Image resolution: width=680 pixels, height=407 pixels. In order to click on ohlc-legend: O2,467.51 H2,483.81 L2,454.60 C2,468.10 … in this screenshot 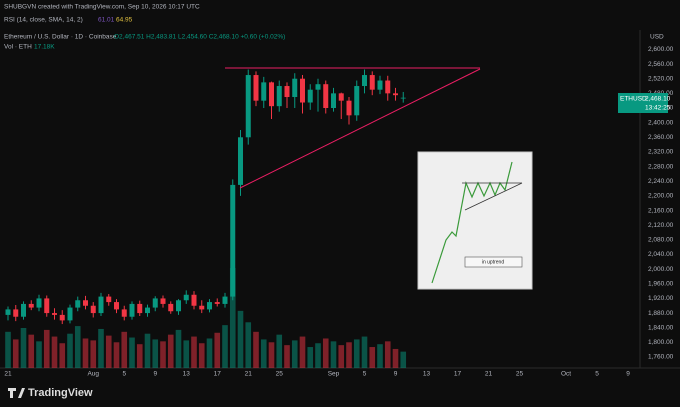, I will do `click(199, 37)`.